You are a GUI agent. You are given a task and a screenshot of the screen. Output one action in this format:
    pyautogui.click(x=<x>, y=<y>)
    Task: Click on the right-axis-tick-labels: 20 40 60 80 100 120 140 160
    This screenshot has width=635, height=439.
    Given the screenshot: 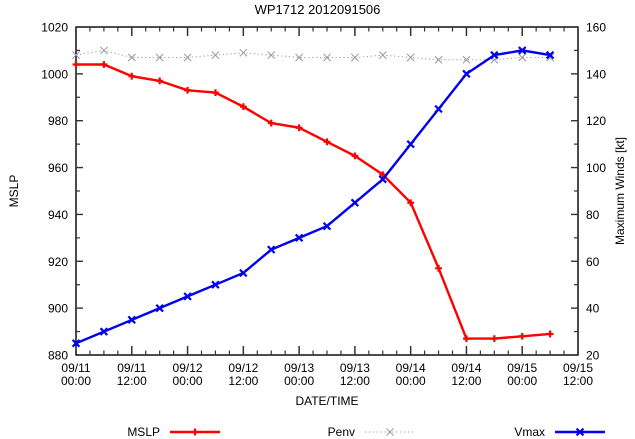 What is the action you would take?
    pyautogui.click(x=596, y=192)
    